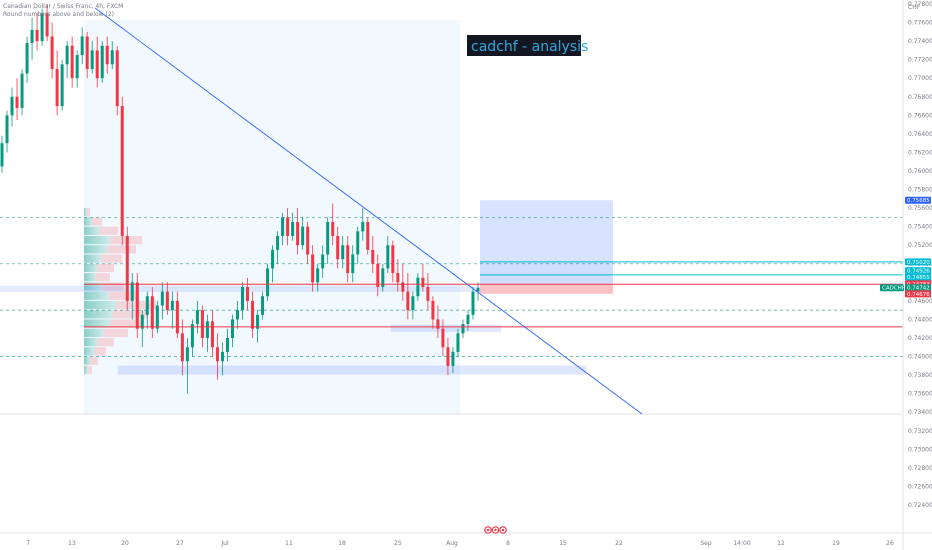 The height and width of the screenshot is (550, 932). What do you see at coordinates (527, 45) in the screenshot?
I see `analysis-annotation: cadchf - analysis` at bounding box center [527, 45].